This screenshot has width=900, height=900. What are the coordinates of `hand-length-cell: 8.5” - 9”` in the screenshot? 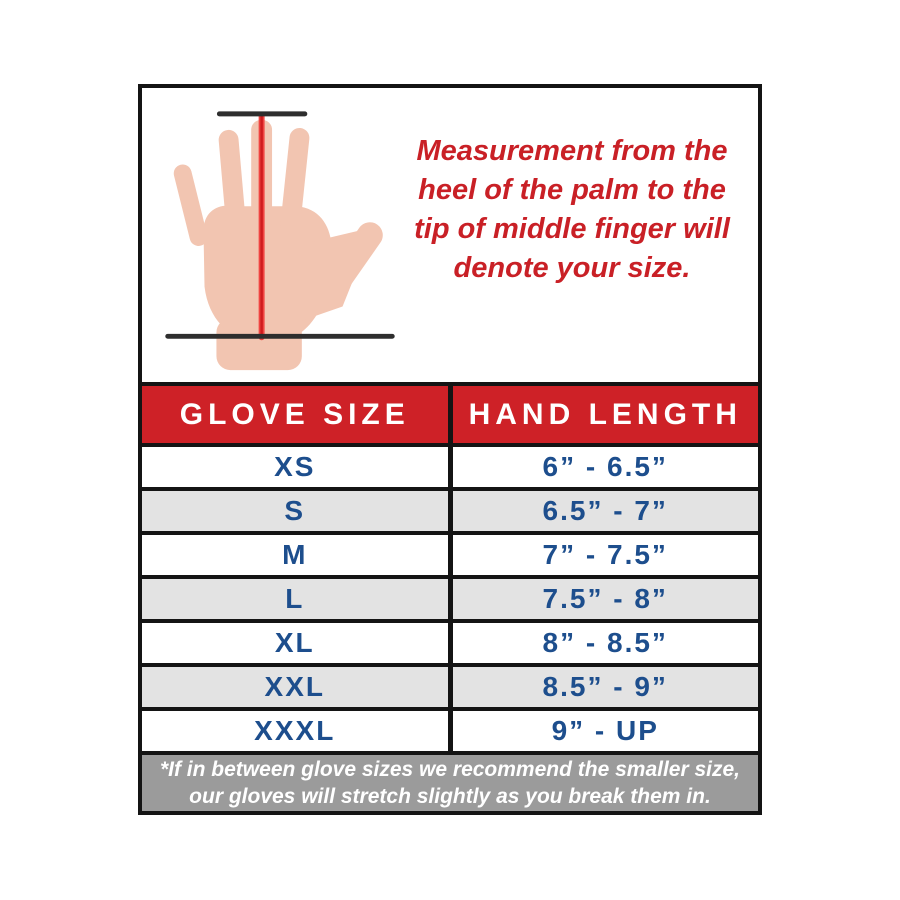 It's located at (603, 687).